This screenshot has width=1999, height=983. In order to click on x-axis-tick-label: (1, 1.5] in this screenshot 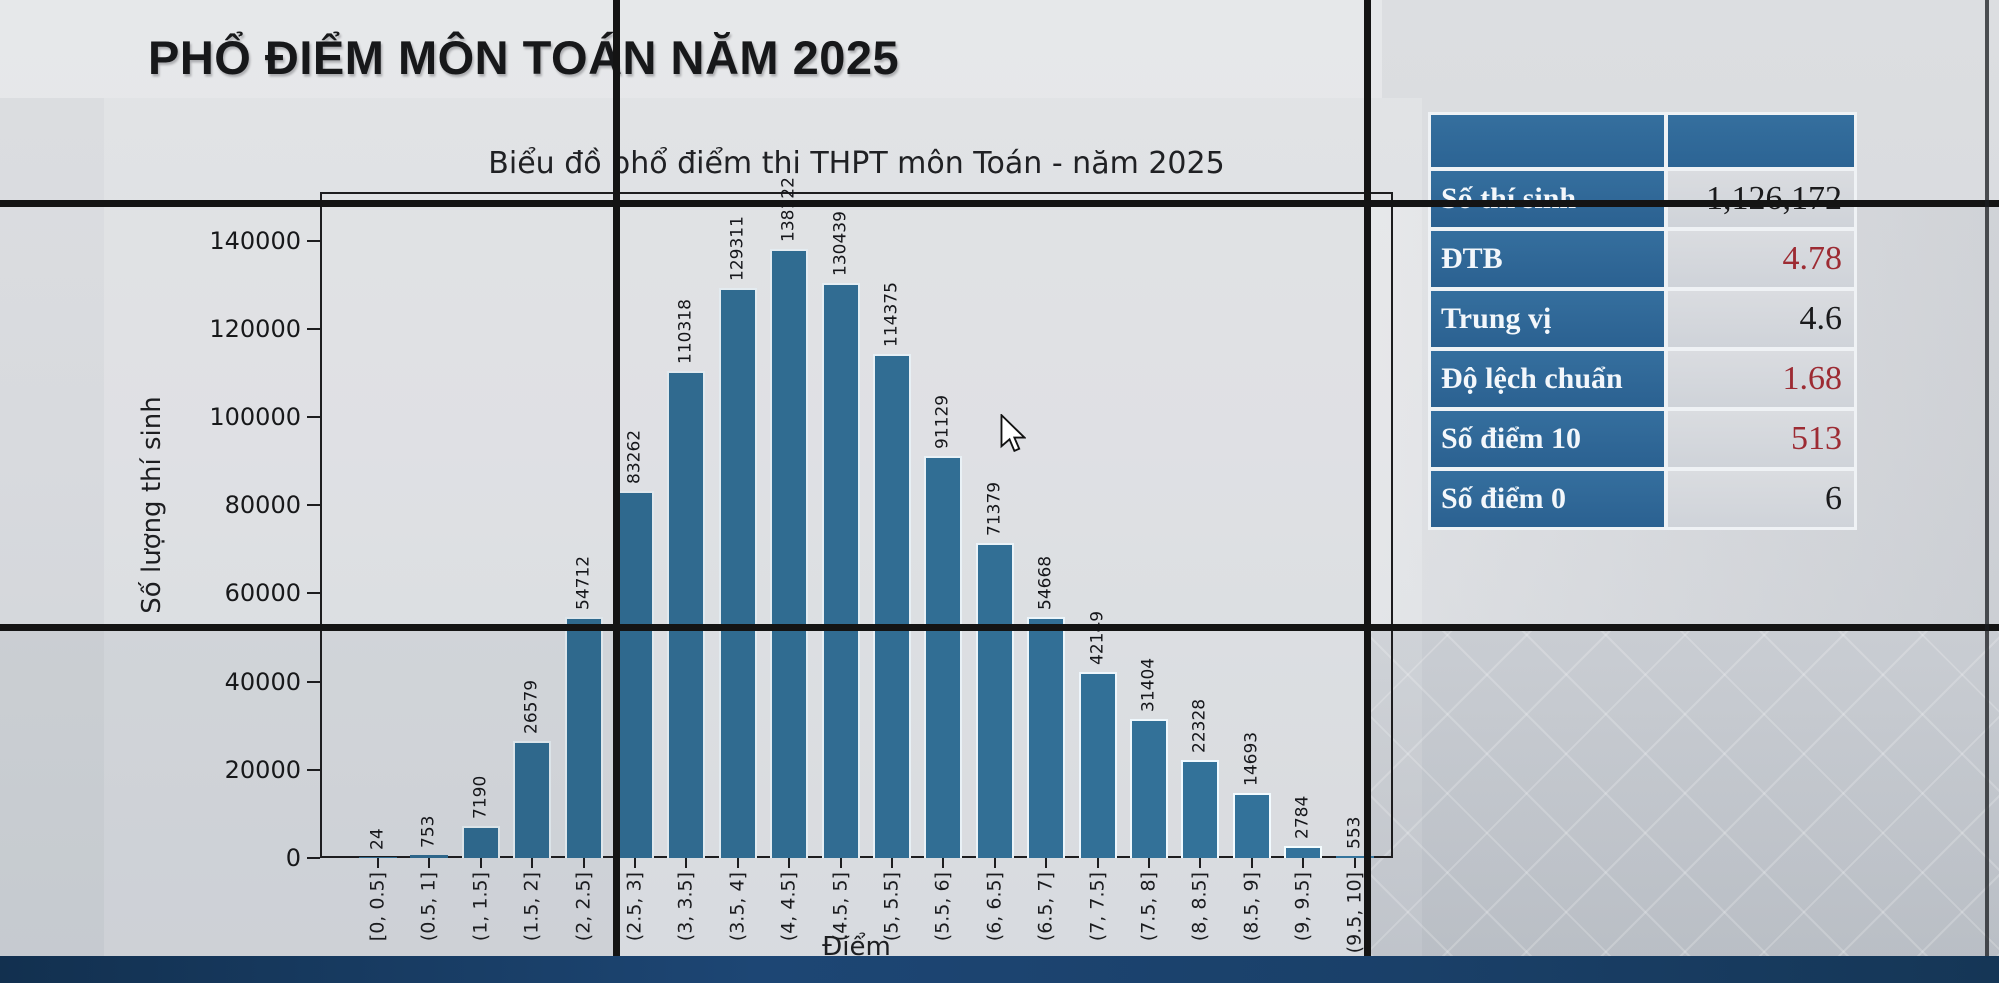, I will do `click(480, 907)`.